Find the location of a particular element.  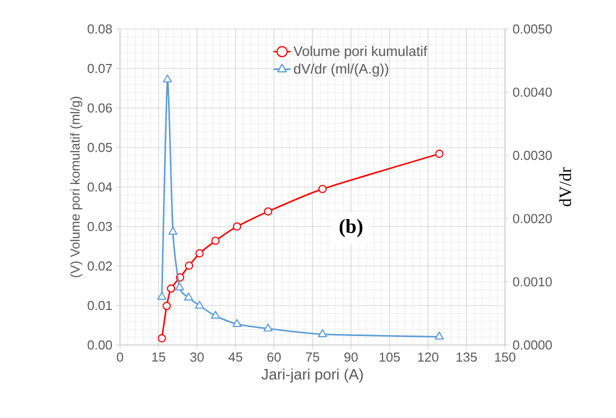

x-axis-title: Jari-jari pori (A) is located at coordinates (312, 375).